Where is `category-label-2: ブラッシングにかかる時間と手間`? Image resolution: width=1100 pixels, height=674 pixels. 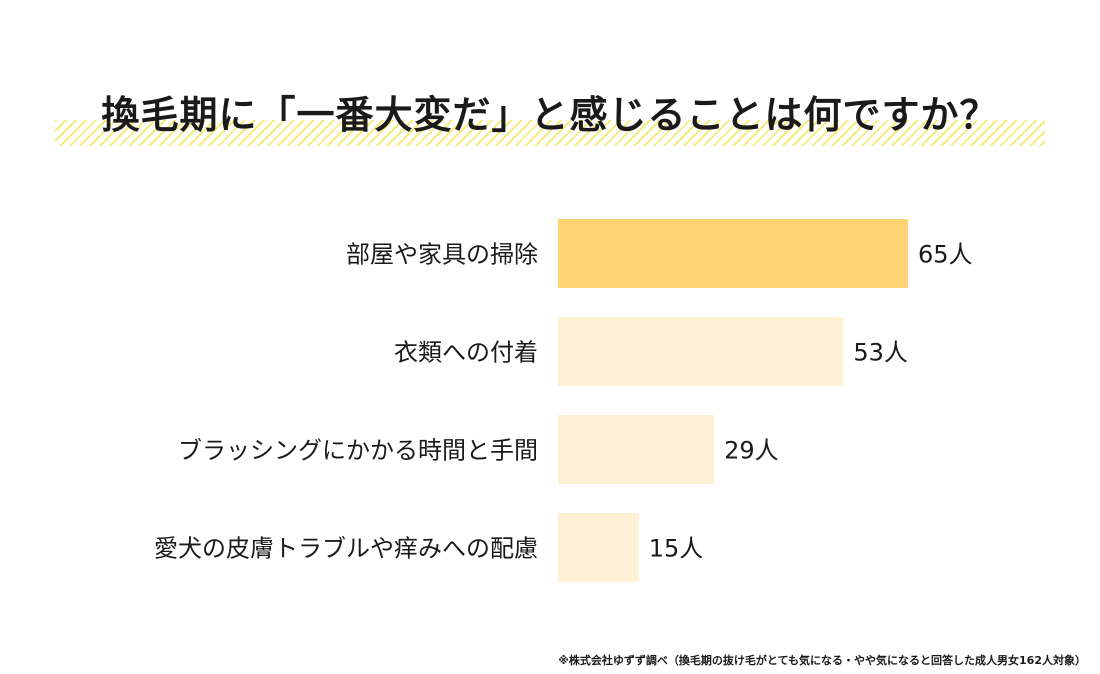
category-label-2: ブラッシングにかかる時間と手間 is located at coordinates (358, 451).